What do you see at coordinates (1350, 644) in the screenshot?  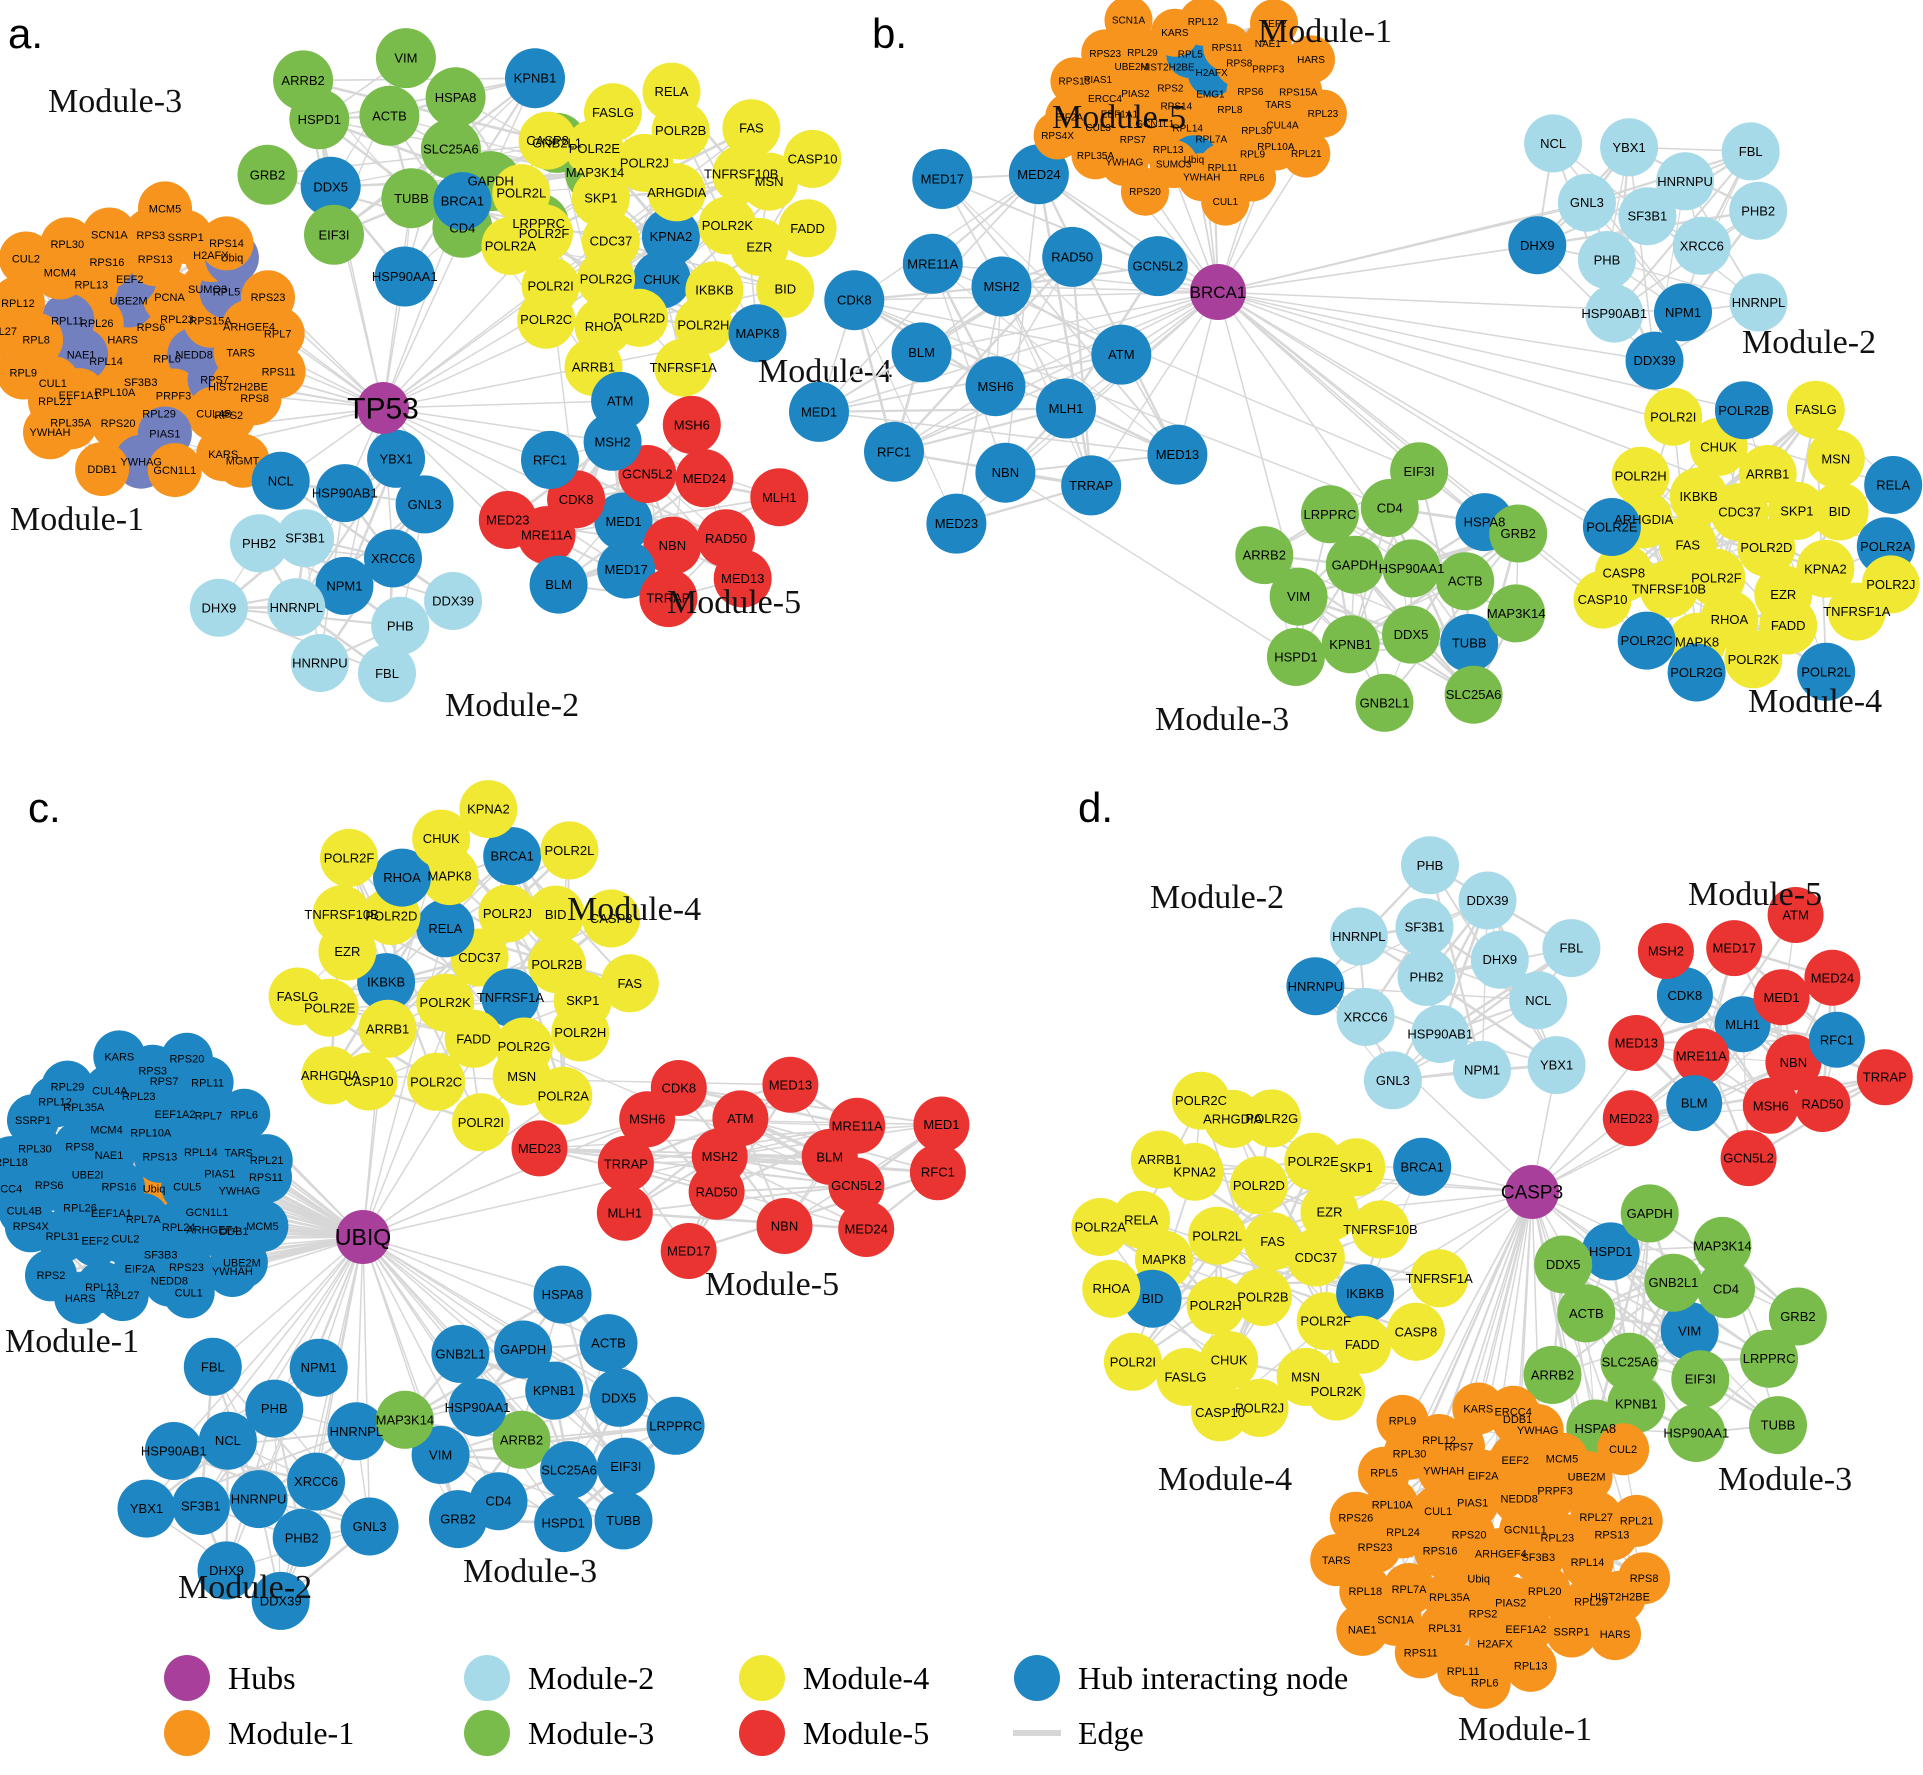 I see `node-KPNB1` at bounding box center [1350, 644].